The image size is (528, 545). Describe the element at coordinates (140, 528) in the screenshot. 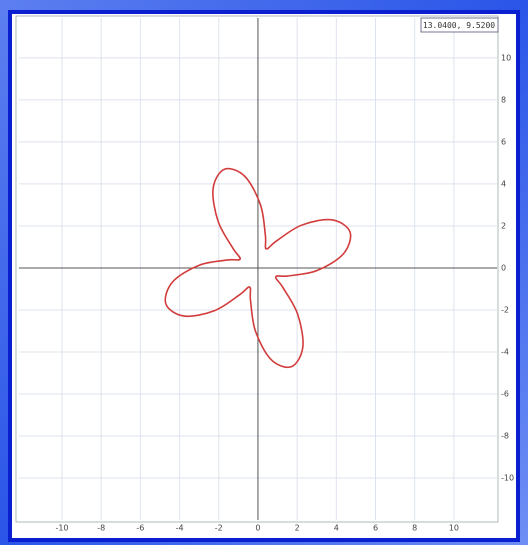

I see `x-tick-label: -6` at that location.